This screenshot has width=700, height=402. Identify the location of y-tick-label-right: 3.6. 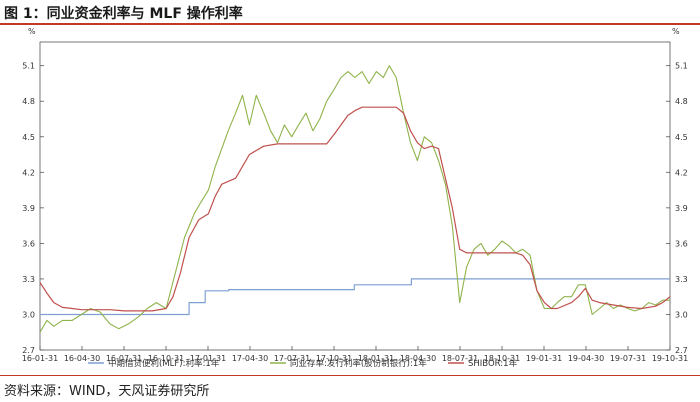
(681, 243).